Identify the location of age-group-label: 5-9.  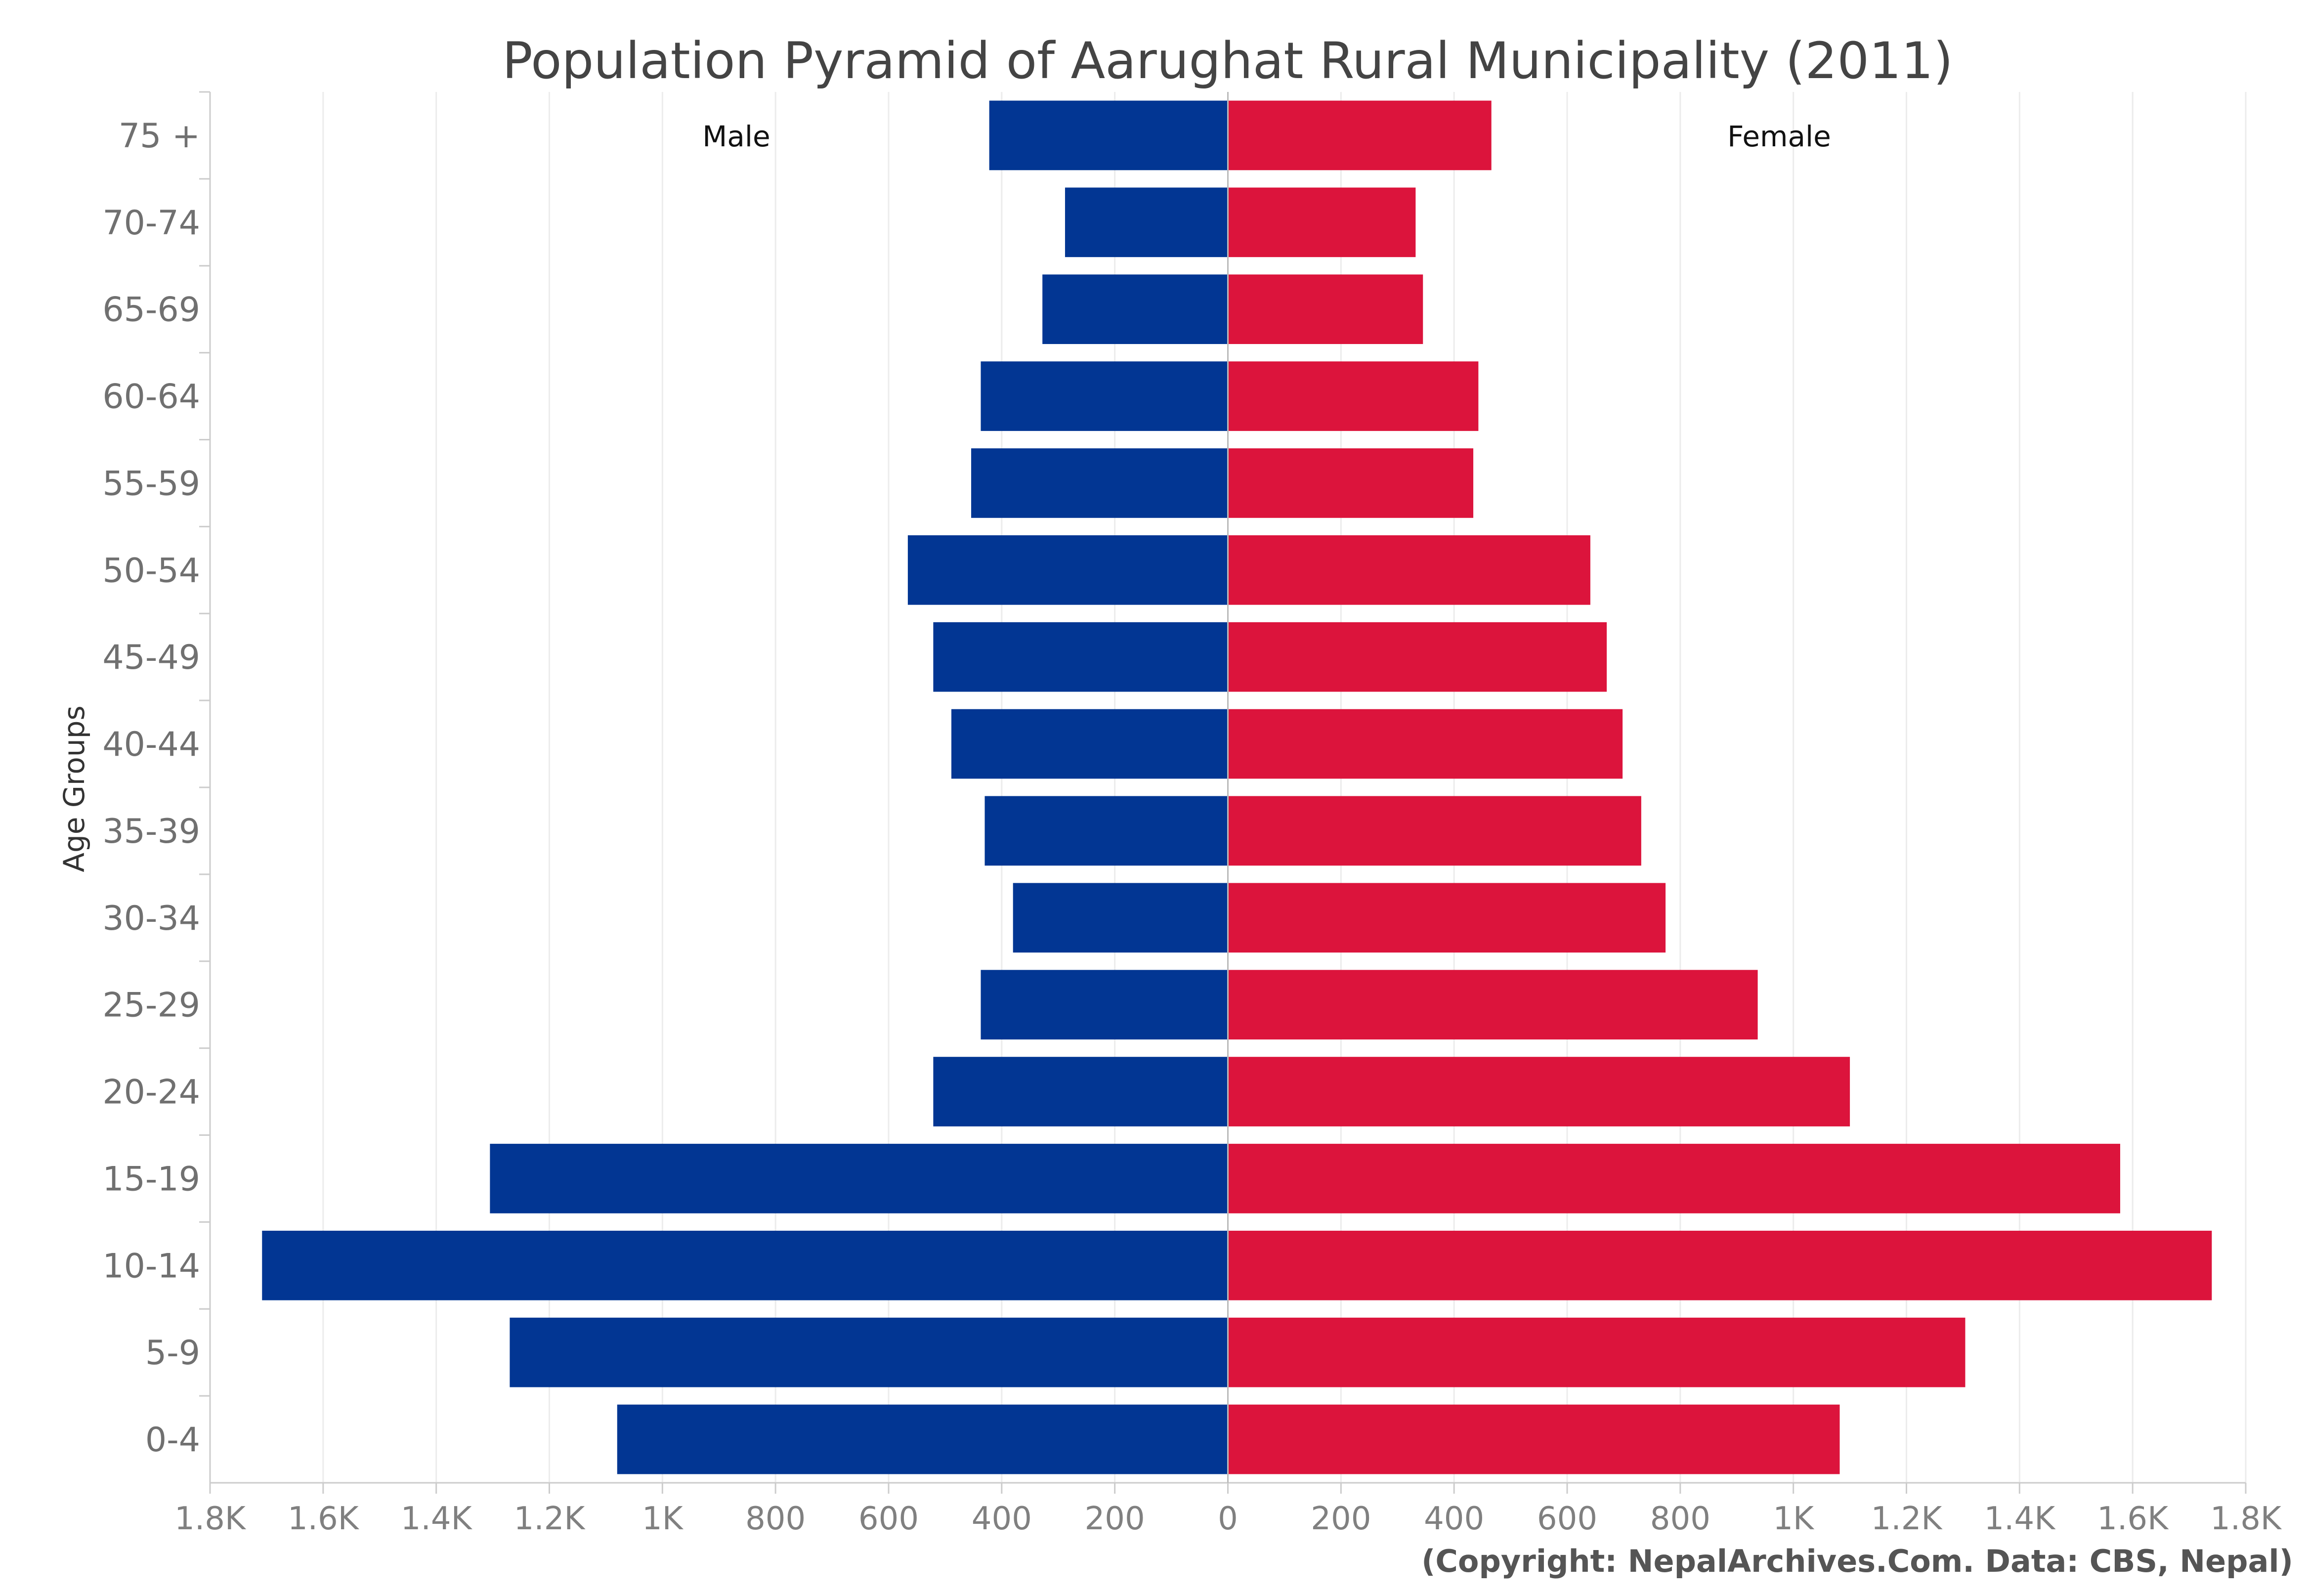
(172, 1354).